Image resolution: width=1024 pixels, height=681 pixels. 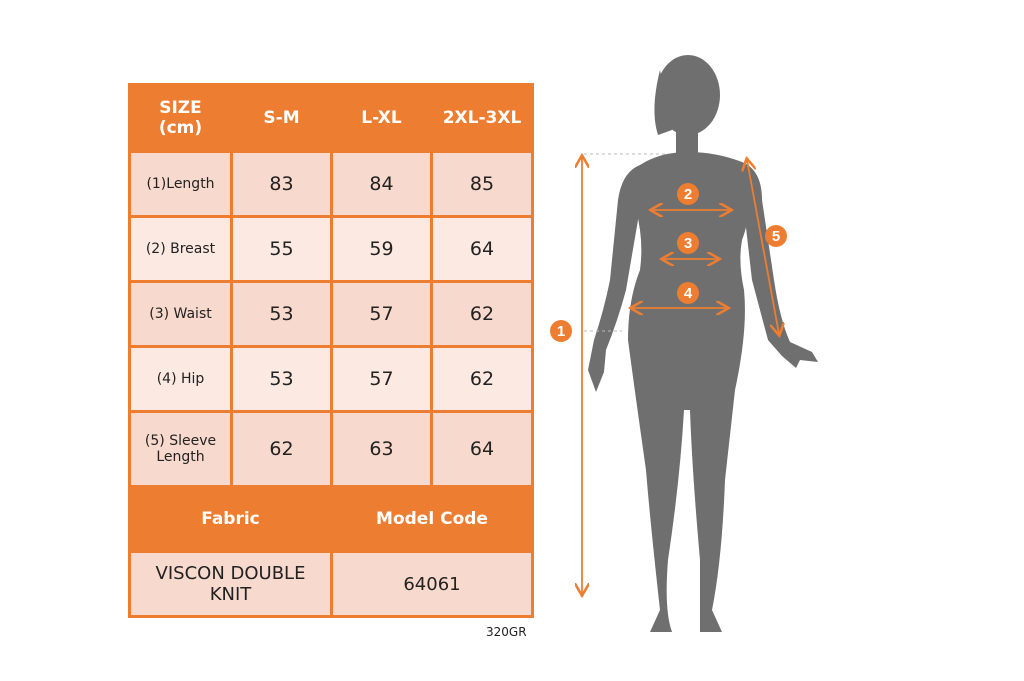 I want to click on marker-4: 4, so click(x=688, y=293).